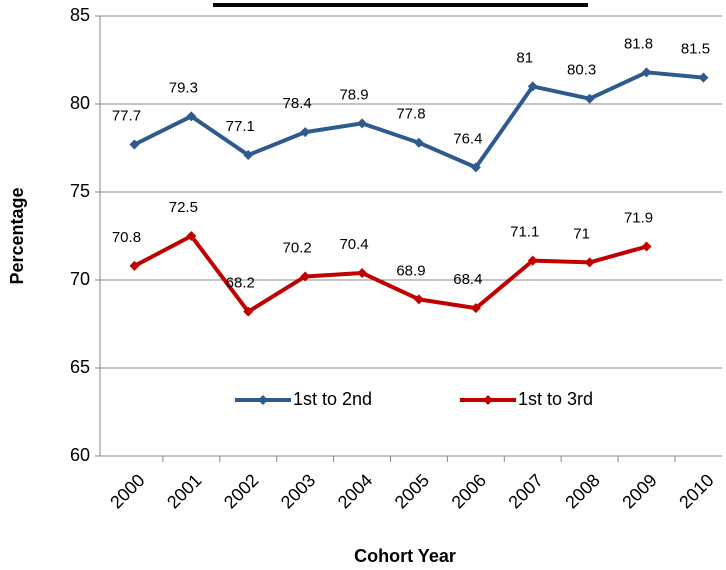 This screenshot has height=570, width=726. Describe the element at coordinates (80, 191) in the screenshot. I see `y-tick-label: 75` at that location.